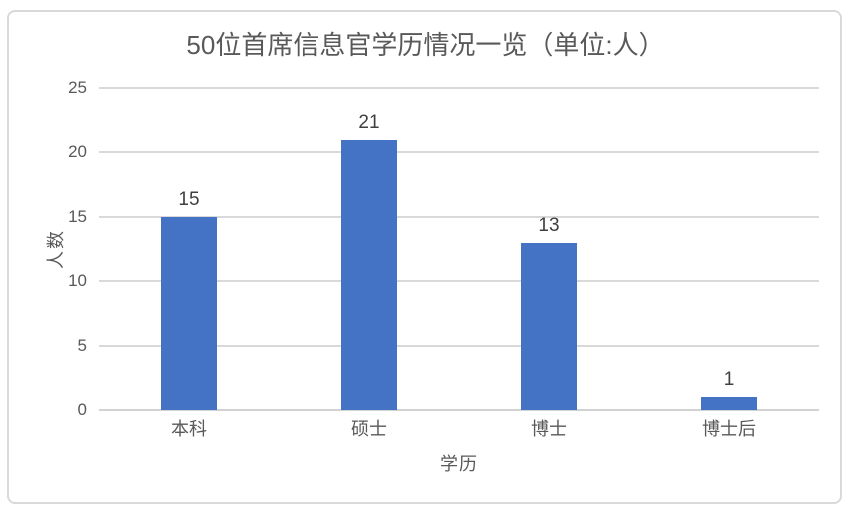 The image size is (851, 508). I want to click on x-tick-label: 博士后, so click(729, 429).